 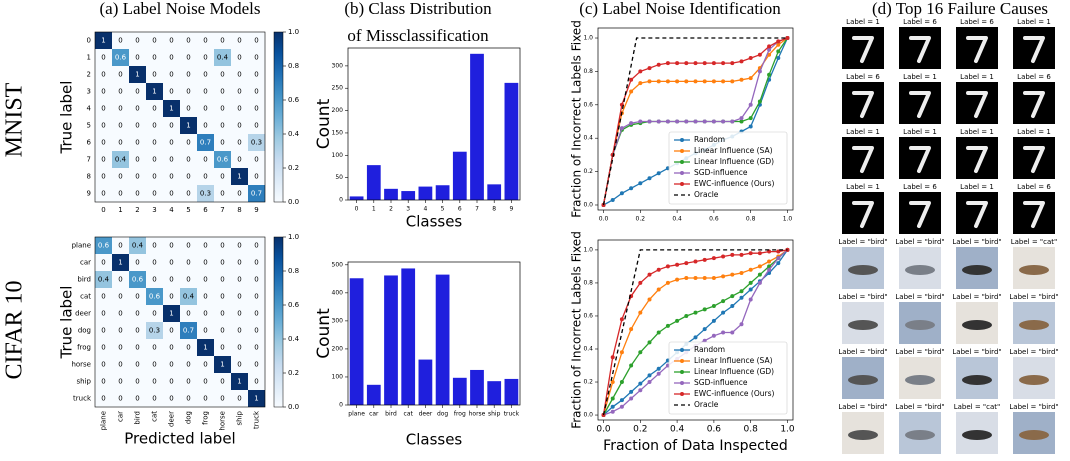 What do you see at coordinates (85, 297) in the screenshot?
I see `y-tick-label: cat` at bounding box center [85, 297].